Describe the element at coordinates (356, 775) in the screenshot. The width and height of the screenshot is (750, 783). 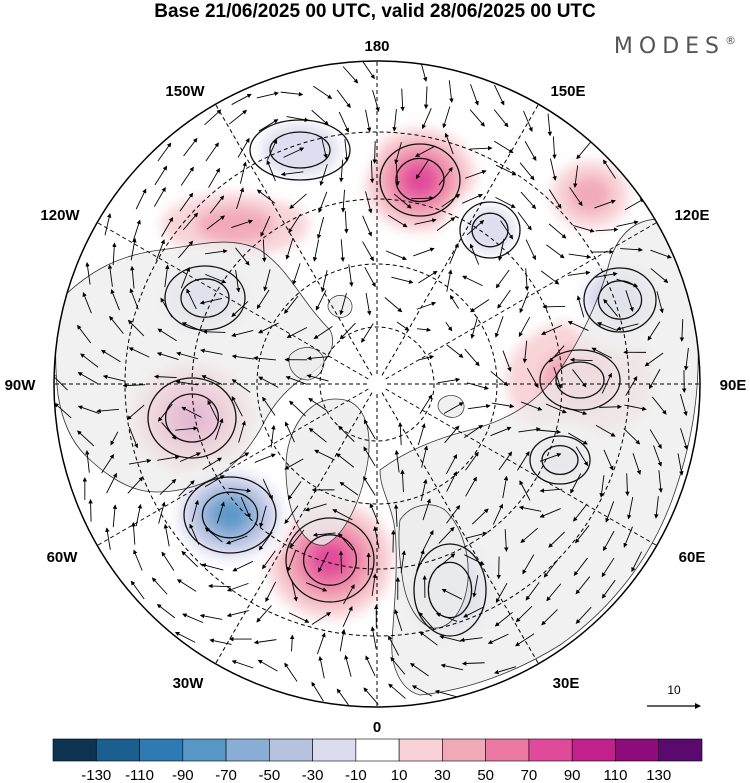
I see `colorbar-tick-label: -10` at that location.